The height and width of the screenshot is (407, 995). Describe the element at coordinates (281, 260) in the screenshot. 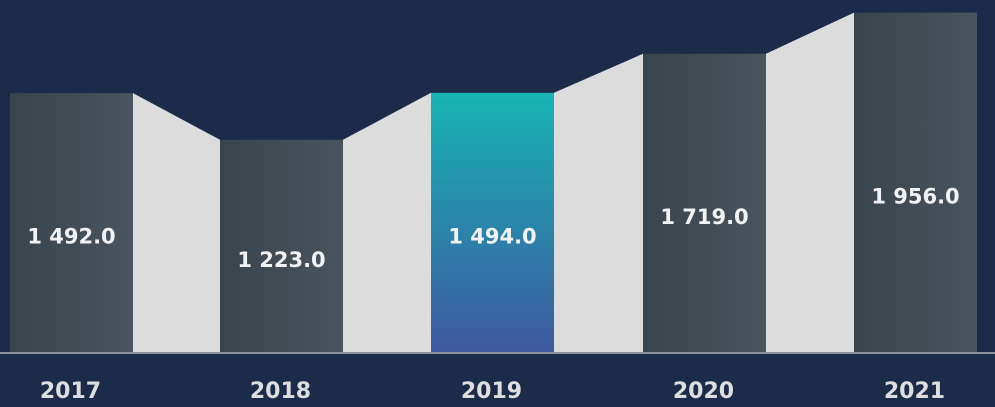

I see `value-label: 1 223.0` at that location.